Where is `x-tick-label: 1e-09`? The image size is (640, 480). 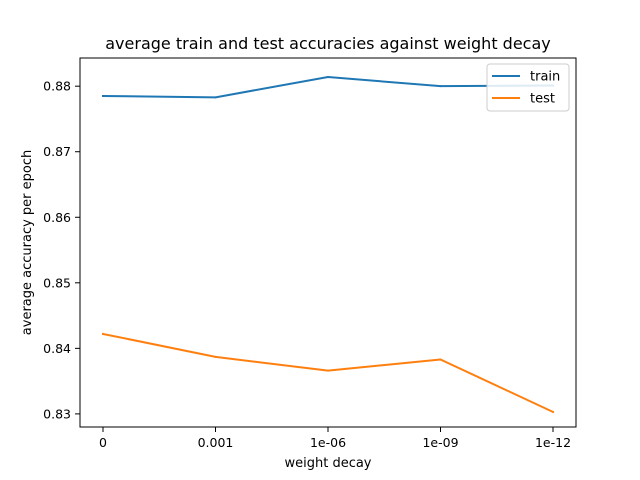 x-tick-label: 1e-09 is located at coordinates (440, 442).